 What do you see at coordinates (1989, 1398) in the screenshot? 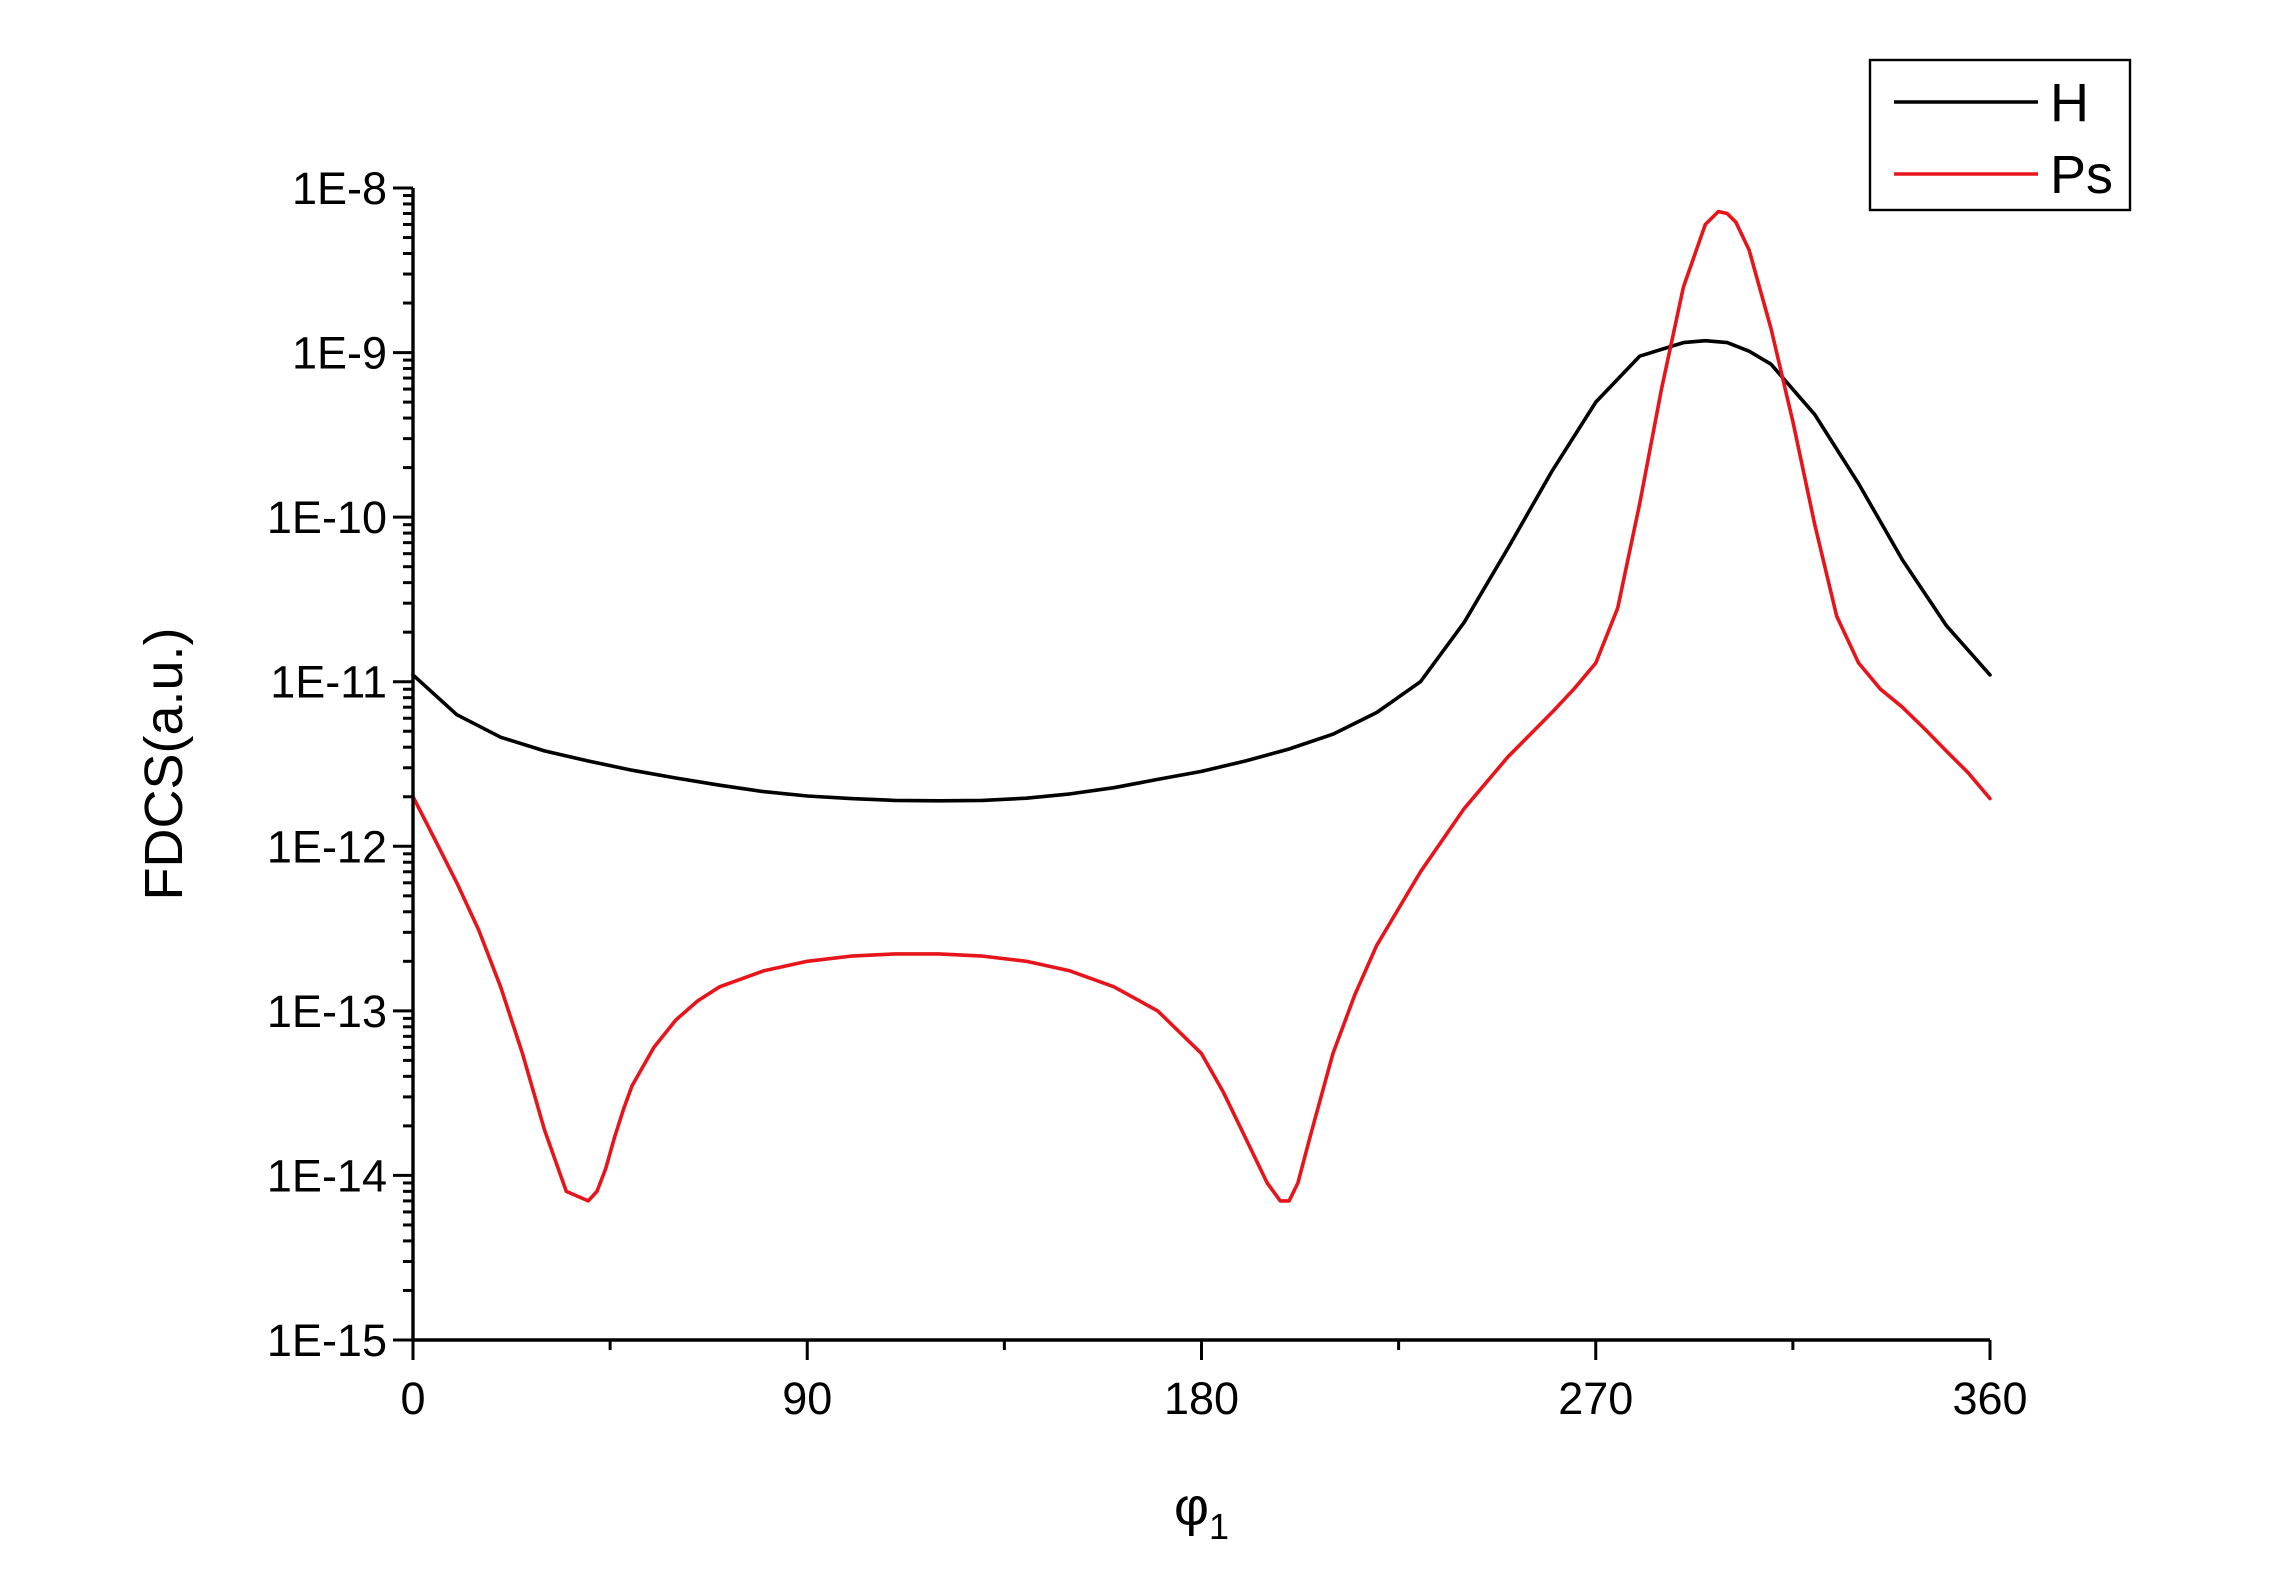
I see `x-tick-label: 360` at bounding box center [1989, 1398].